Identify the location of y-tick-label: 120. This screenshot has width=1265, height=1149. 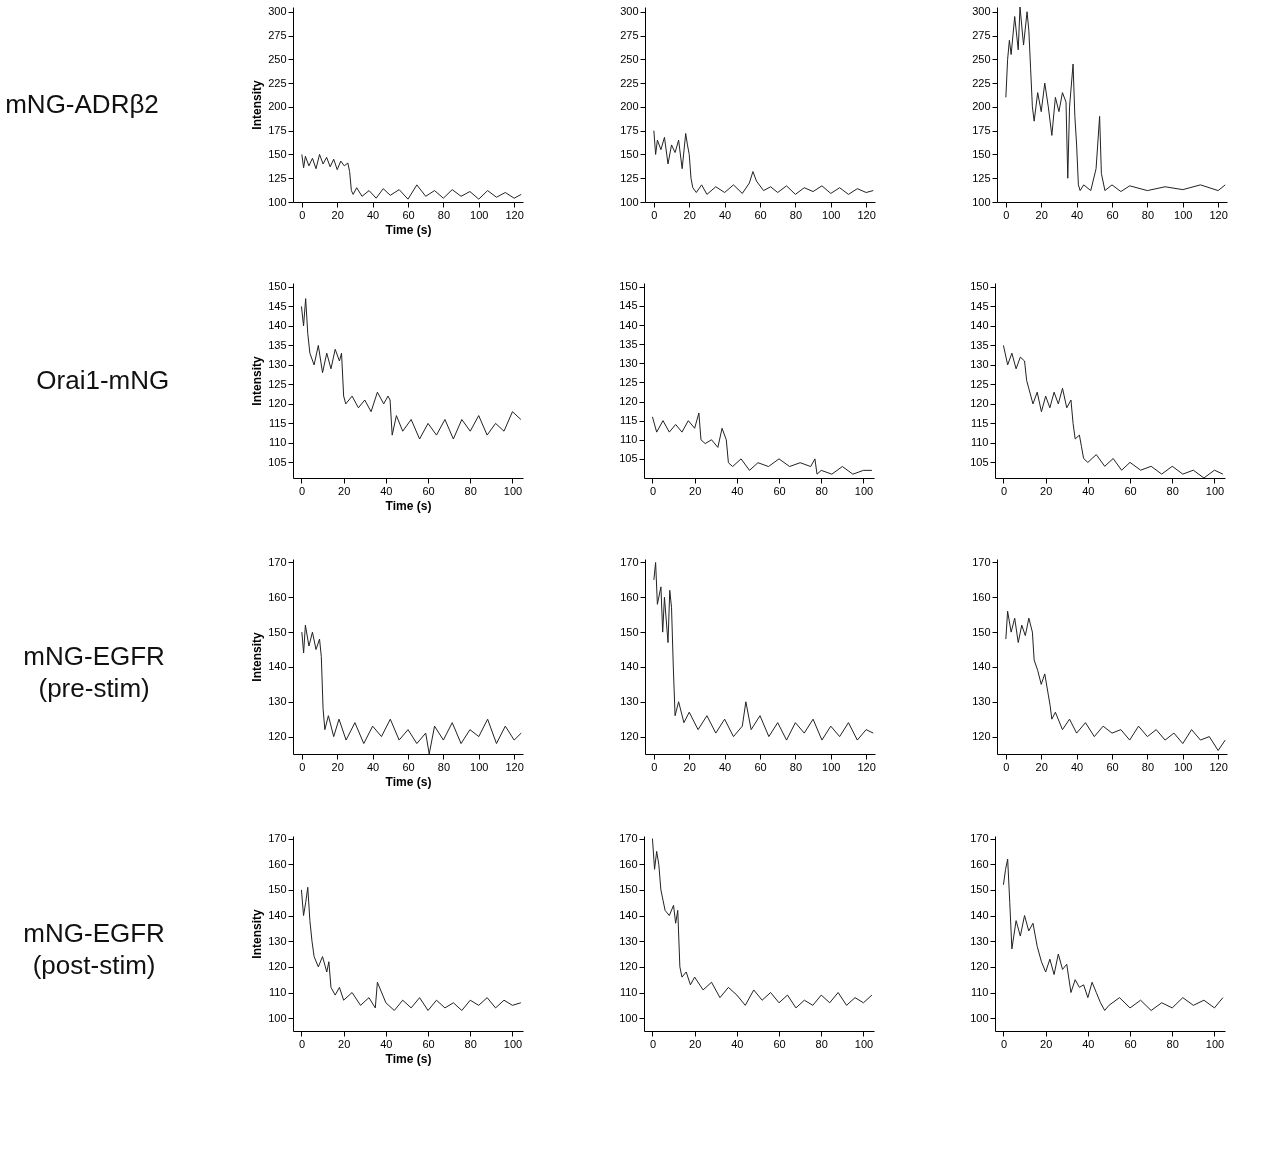
(979, 403).